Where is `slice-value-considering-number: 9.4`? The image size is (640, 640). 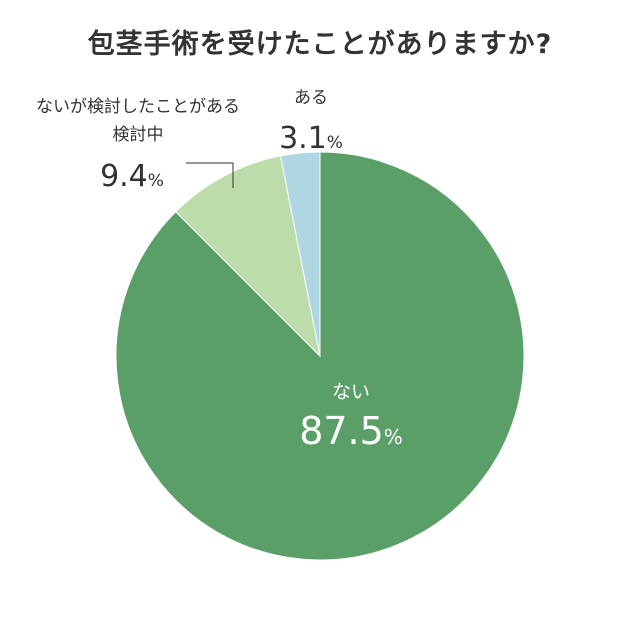
slice-value-considering-number: 9.4 is located at coordinates (124, 176).